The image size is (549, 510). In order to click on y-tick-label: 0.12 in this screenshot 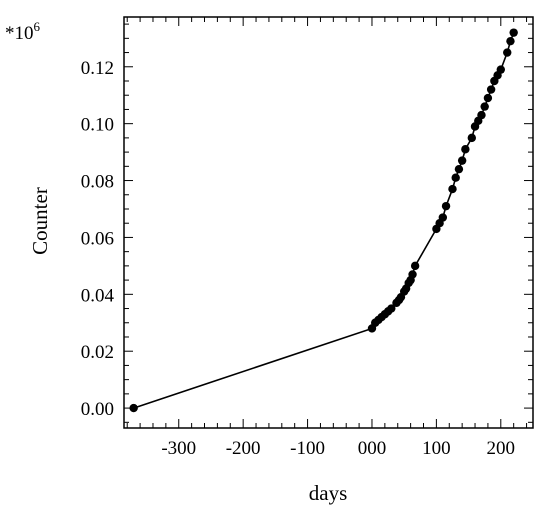, I will do `click(97, 68)`.